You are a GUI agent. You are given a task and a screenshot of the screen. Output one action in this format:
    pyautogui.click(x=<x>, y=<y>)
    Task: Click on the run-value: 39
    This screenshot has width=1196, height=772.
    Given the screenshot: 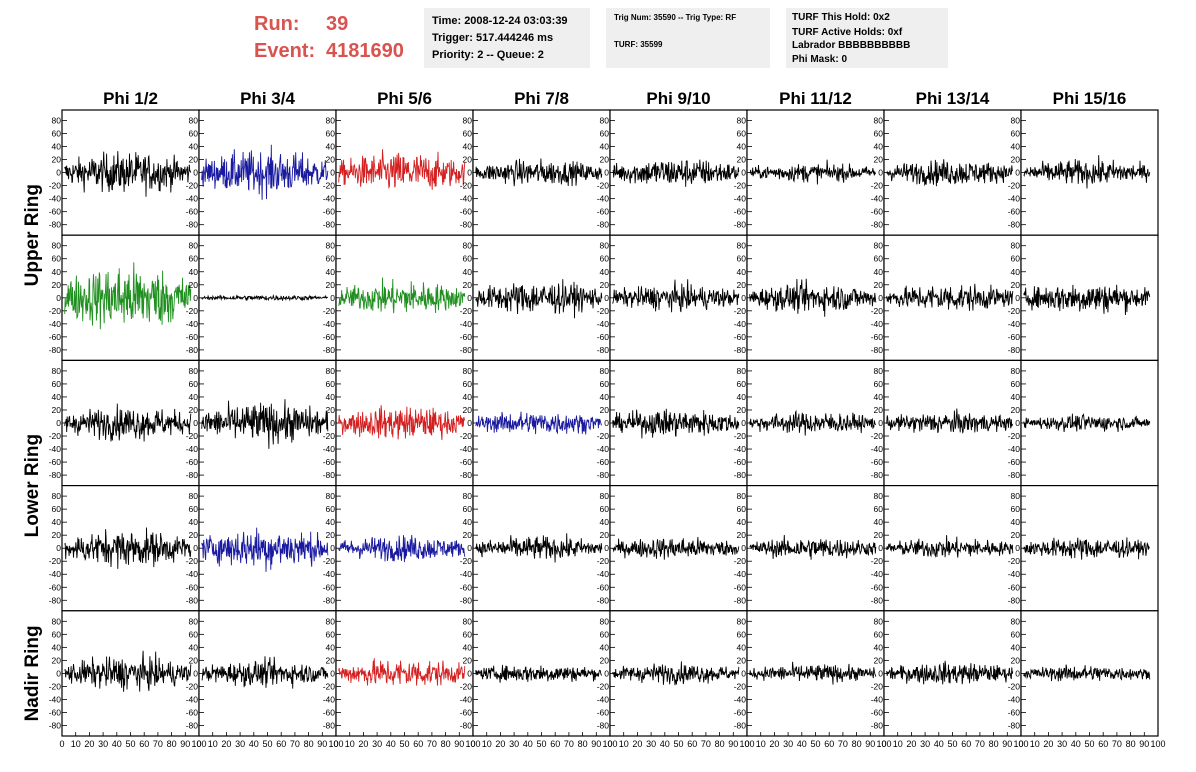 What is the action you would take?
    pyautogui.click(x=337, y=24)
    